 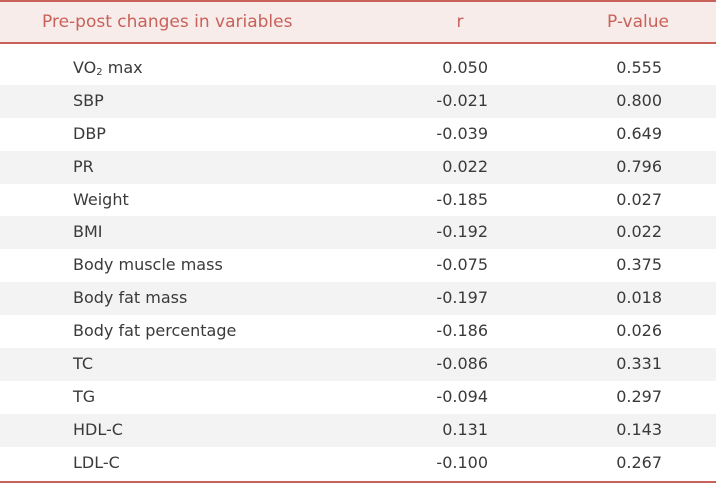 What do you see at coordinates (358, 23) in the screenshot?
I see `table-header: Pre-post changes in variables r P-value` at bounding box center [358, 23].